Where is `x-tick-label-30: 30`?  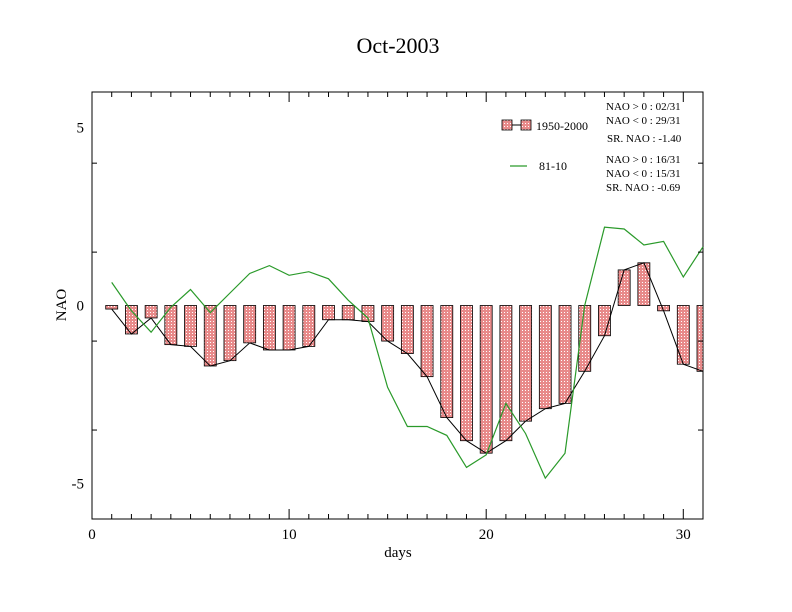
x-tick-label-30: 30 is located at coordinates (683, 535).